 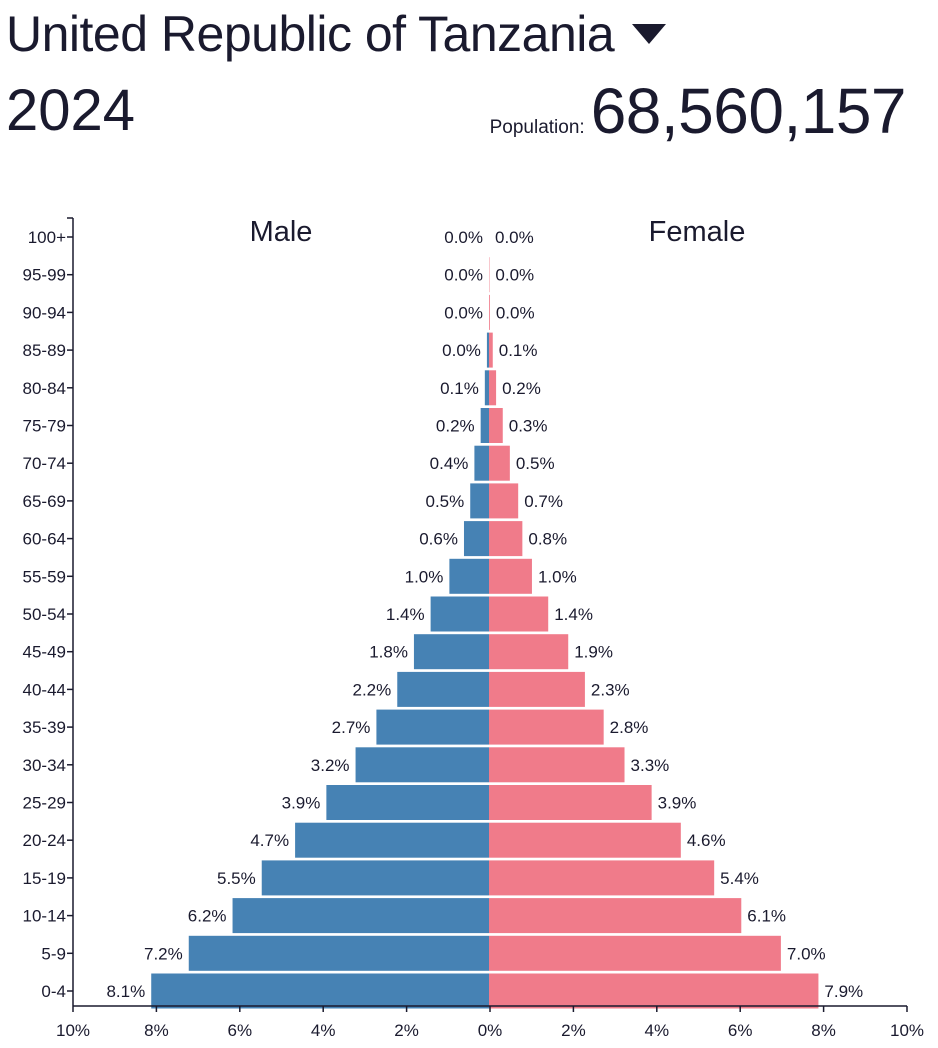 I want to click on age-group-label: 5-9, so click(x=53, y=953).